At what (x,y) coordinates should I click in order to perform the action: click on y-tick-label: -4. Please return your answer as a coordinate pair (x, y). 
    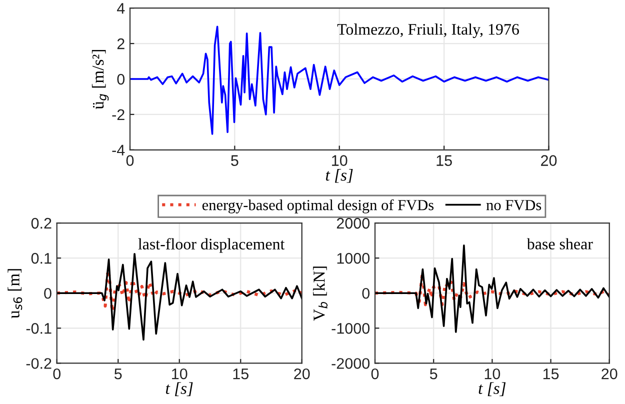
    Looking at the image, I should click on (118, 150).